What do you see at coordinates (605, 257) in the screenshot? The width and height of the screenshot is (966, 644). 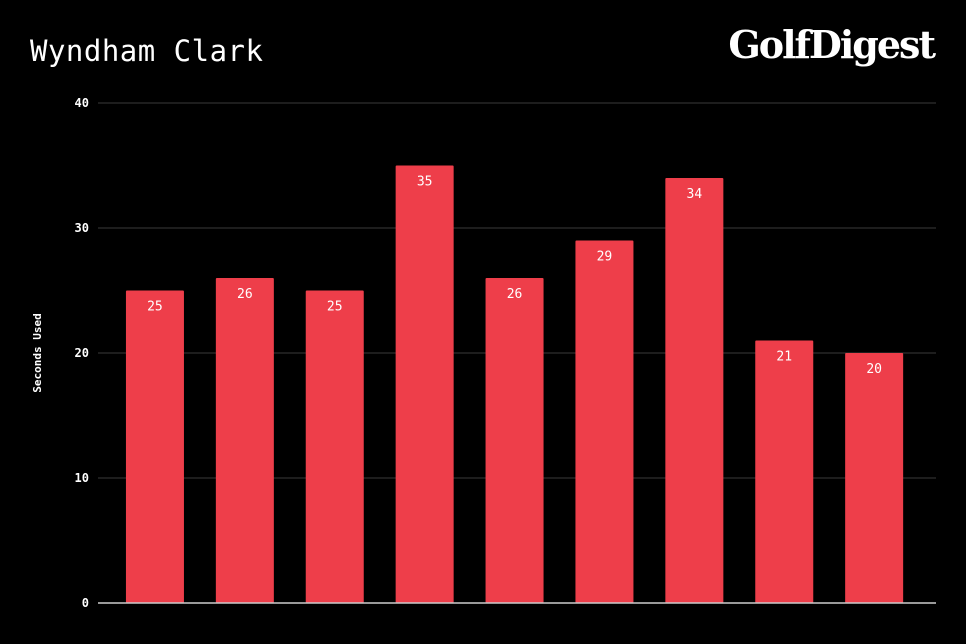 I see `data-label: 29` at bounding box center [605, 257].